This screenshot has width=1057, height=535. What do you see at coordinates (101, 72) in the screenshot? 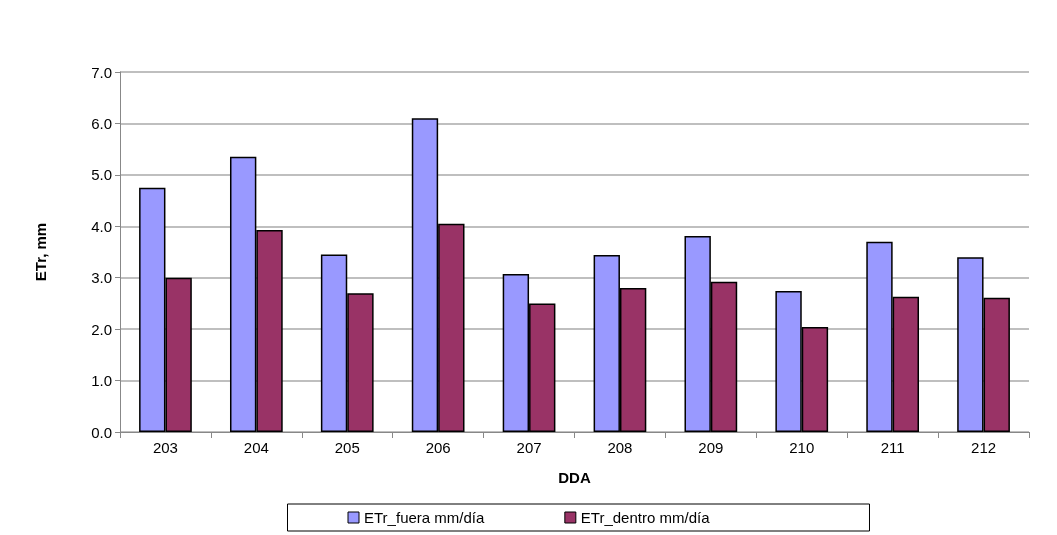
I see `y-tick-label: 7.0` at bounding box center [101, 72].